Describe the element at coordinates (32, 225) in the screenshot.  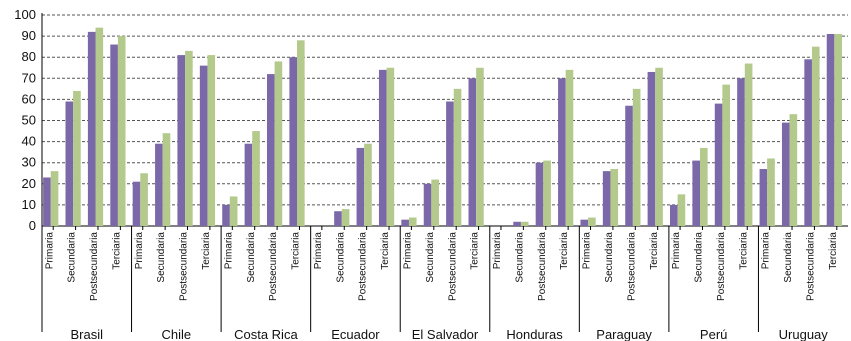
I see `y-tick-label: 0` at that location.